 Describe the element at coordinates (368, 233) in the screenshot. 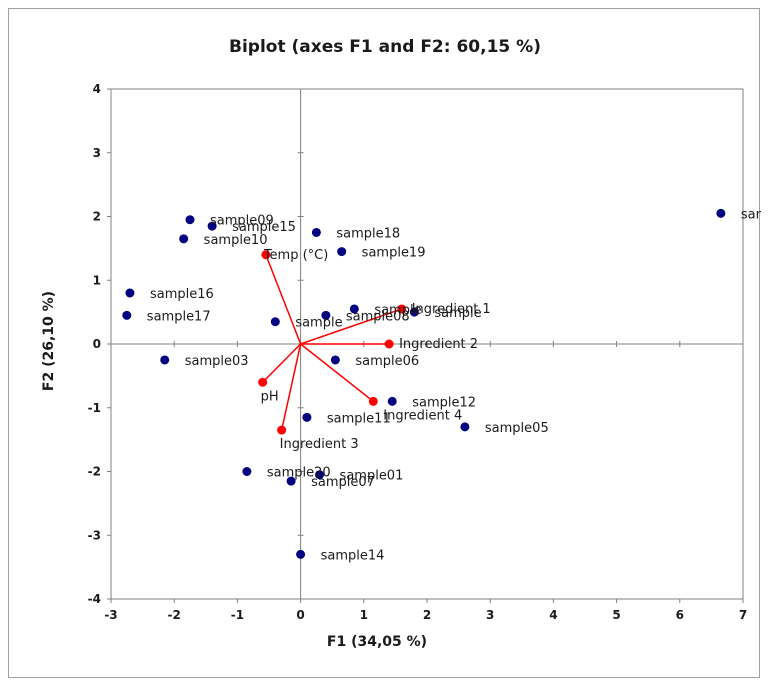

I see `observation-label: sample18` at that location.